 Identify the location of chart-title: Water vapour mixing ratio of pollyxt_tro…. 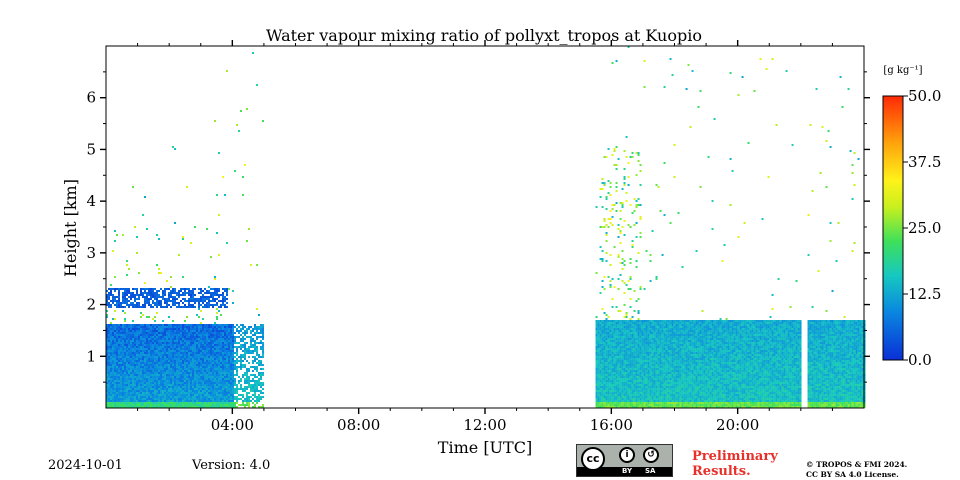
(484, 35).